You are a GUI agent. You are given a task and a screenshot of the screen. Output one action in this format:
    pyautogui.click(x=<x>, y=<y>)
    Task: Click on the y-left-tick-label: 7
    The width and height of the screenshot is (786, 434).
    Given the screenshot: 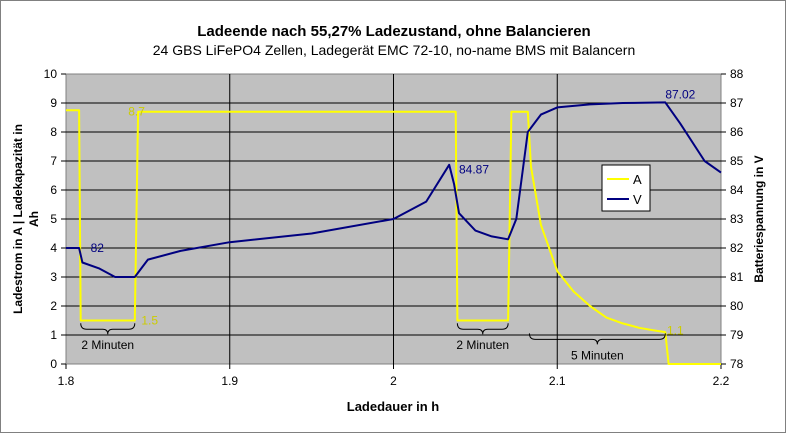 What is the action you would take?
    pyautogui.click(x=53, y=161)
    